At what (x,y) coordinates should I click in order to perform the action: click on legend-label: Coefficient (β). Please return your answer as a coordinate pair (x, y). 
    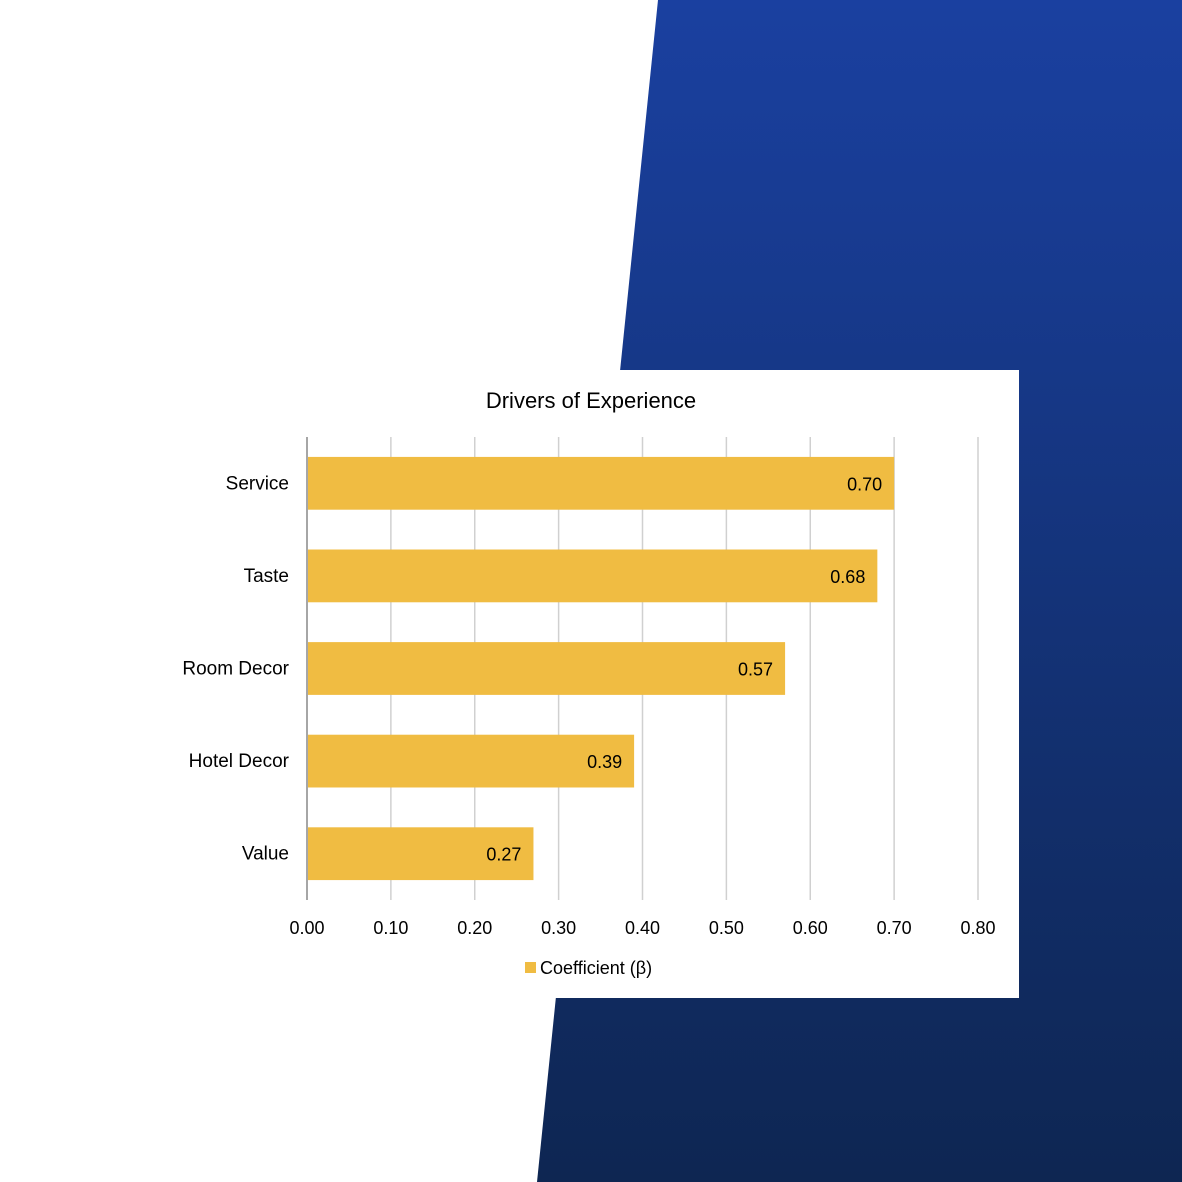
    Looking at the image, I should click on (596, 968).